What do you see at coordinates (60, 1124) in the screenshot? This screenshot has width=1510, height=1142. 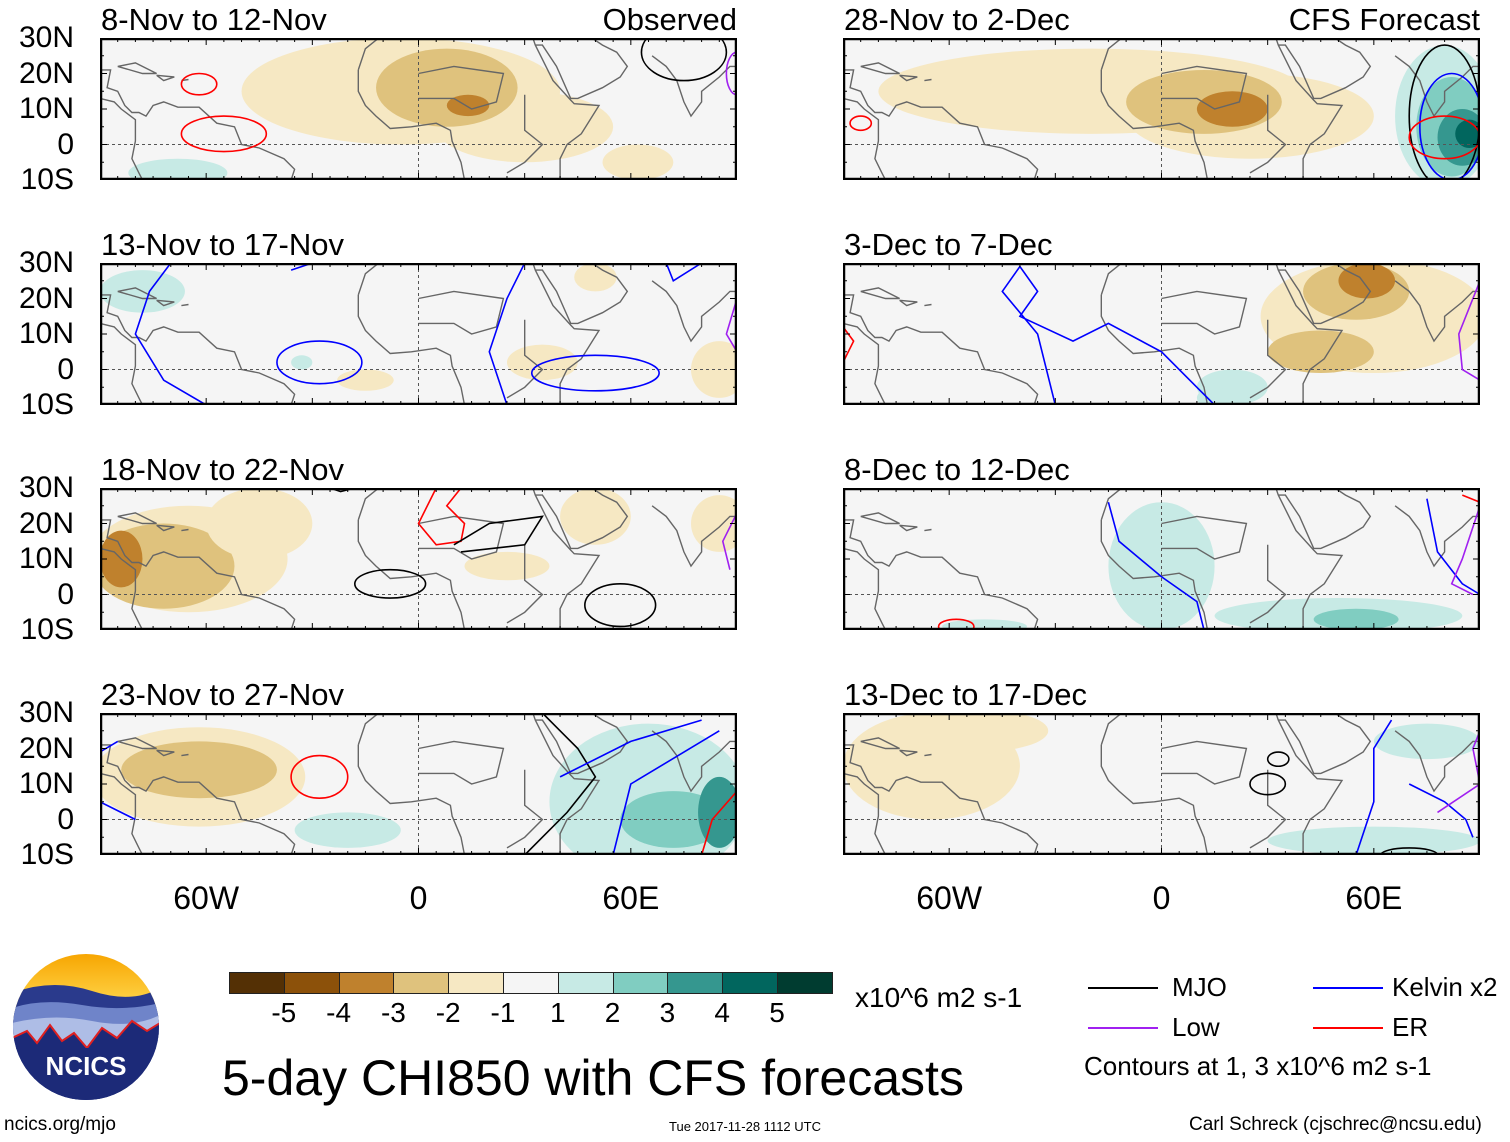 I see `footer-url: ncics.org/mjo` at bounding box center [60, 1124].